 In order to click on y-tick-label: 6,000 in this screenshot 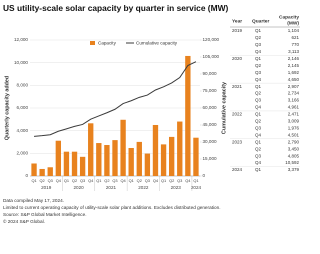, I will do `click(23, 107)`.